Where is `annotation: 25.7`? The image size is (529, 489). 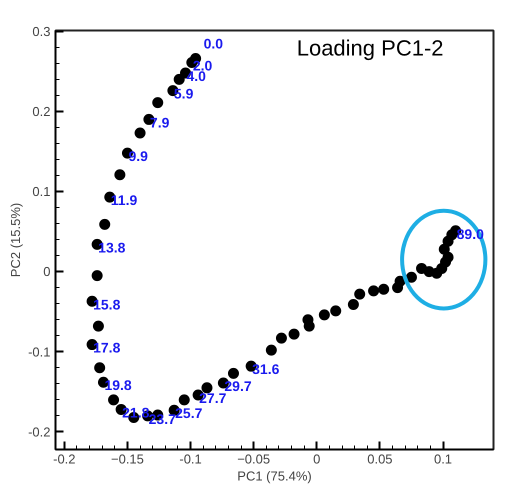
annotation: 25.7 is located at coordinates (189, 413).